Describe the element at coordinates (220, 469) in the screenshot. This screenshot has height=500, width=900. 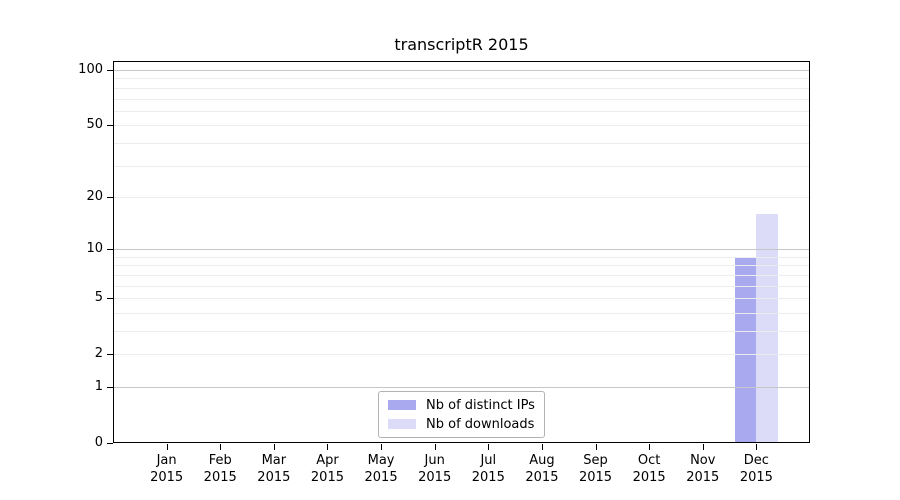
I see `x-tick-label: Feb 2015` at that location.